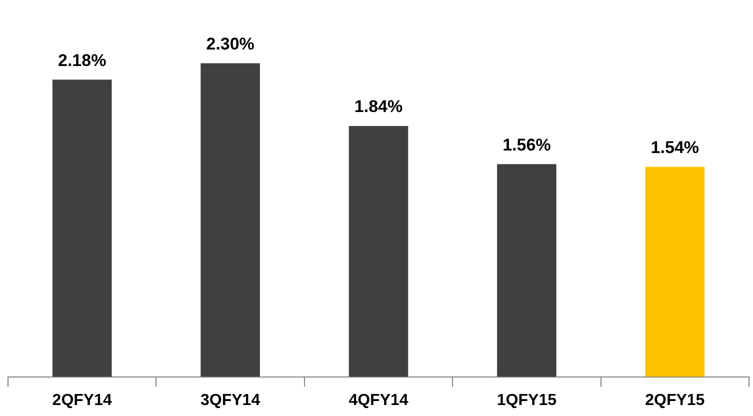 Image resolution: width=753 pixels, height=416 pixels. Describe the element at coordinates (526, 400) in the screenshot. I see `x-tick-label: 1QFY15` at that location.